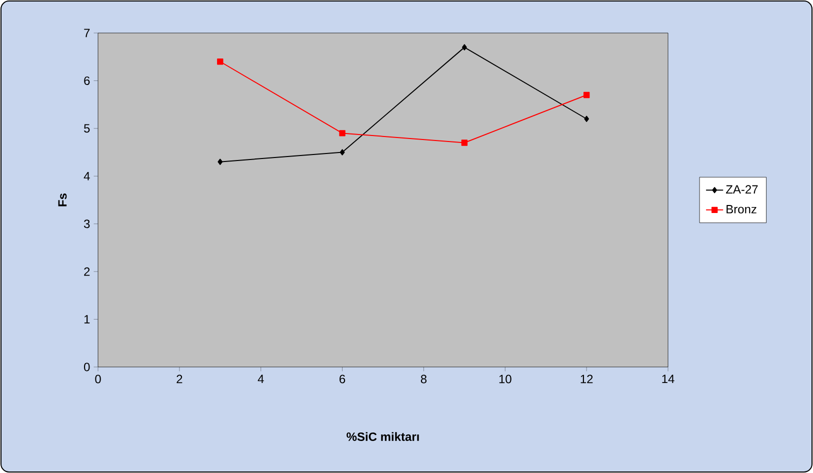 This screenshot has width=813, height=473. Describe the element at coordinates (87, 80) in the screenshot. I see `y-tick-label: 6` at that location.